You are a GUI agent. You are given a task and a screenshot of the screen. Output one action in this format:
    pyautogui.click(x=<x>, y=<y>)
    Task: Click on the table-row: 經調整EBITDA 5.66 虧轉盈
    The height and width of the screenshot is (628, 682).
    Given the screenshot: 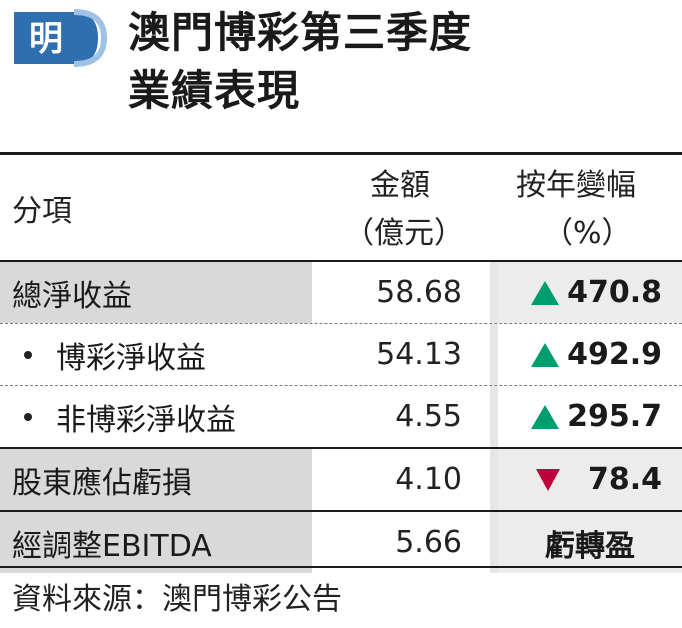 What is the action you would take?
    pyautogui.click(x=341, y=541)
    